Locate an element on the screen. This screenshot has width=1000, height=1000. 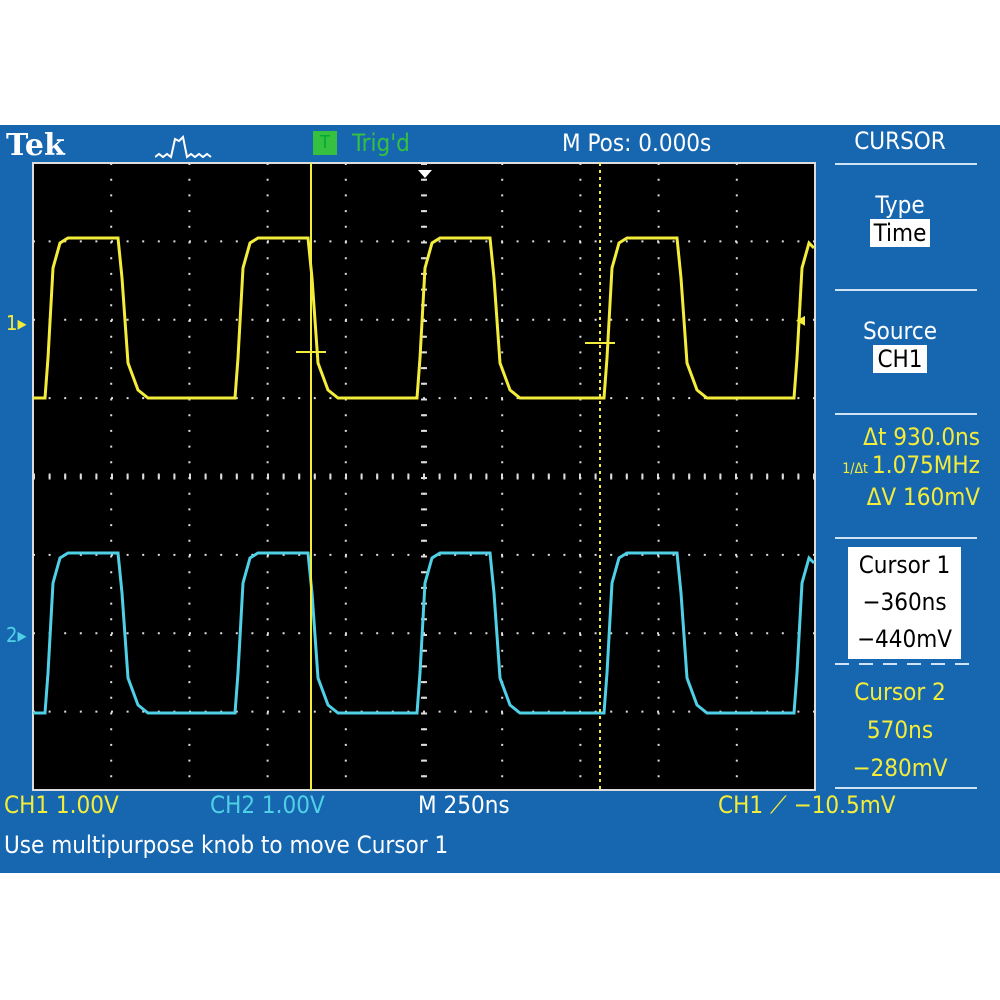
ch1-marker-label: 1 is located at coordinates (12, 323).